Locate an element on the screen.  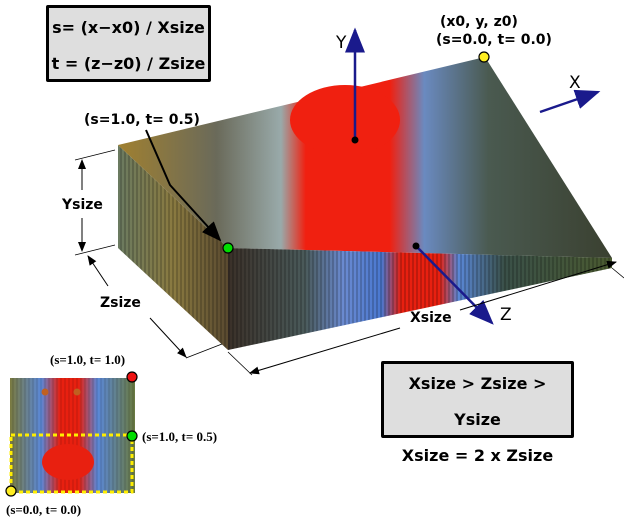
ysize-dimension: Ysize is located at coordinates (88, 202).